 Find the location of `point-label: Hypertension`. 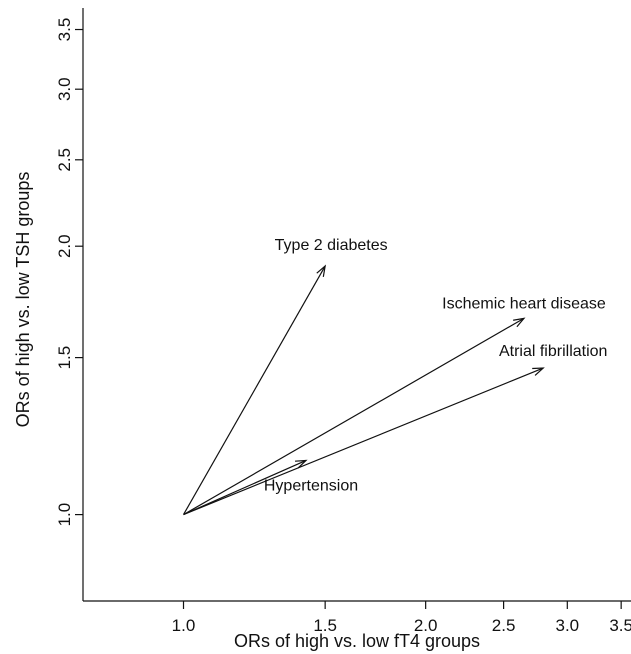

point-label: Hypertension is located at coordinates (311, 485).